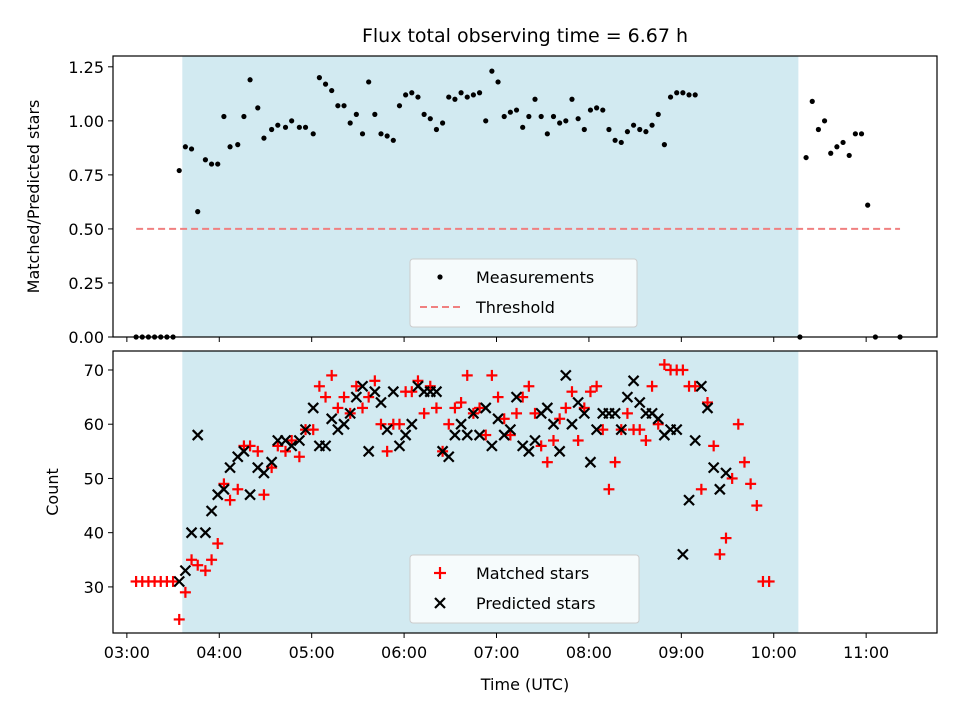 This screenshot has height=720, width=960. Describe the element at coordinates (532, 573) in the screenshot. I see `matched-legend-label: Matched stars` at that location.